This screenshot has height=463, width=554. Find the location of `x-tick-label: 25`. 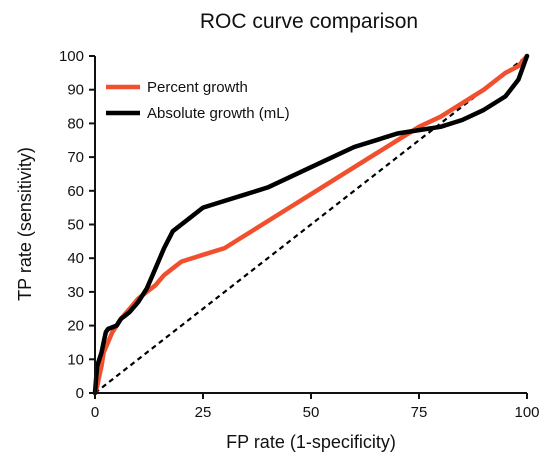

x-tick-label: 25 is located at coordinates (203, 412).